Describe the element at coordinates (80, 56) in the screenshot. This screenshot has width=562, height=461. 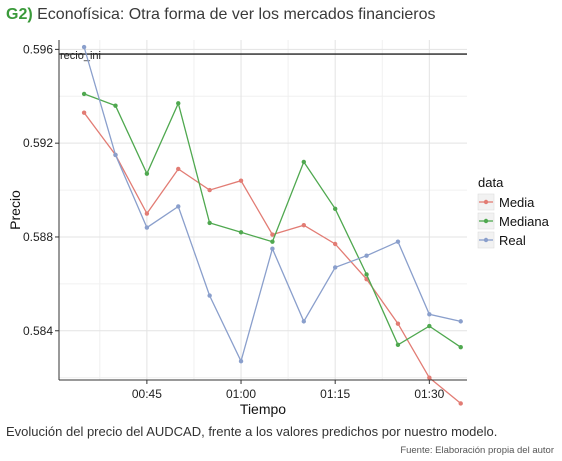
I see `reference-hline-label: recio_ini` at that location.